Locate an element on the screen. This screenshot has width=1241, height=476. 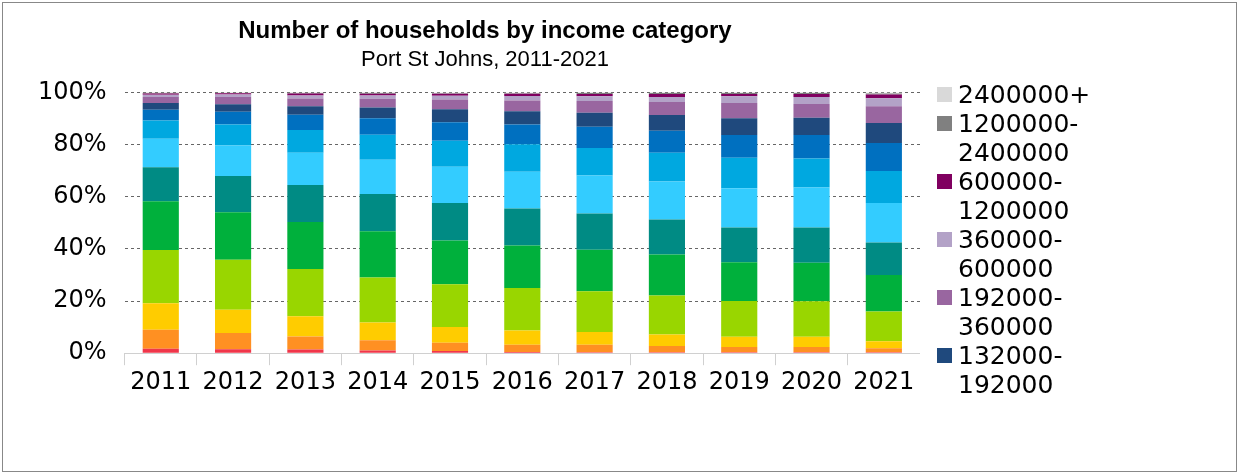
legend-label: 132000-192000 is located at coordinates (1011, 370).